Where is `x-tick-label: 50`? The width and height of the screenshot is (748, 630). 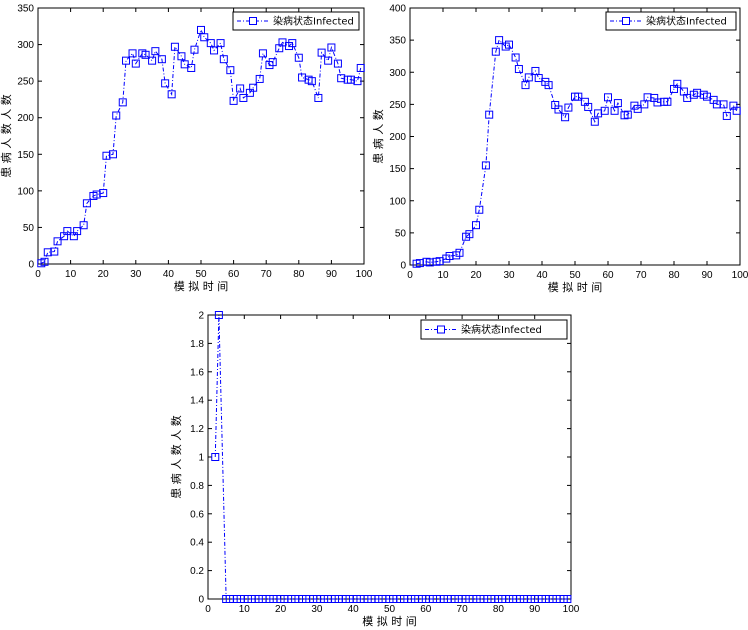 x-tick-label: 50 is located at coordinates (390, 609).